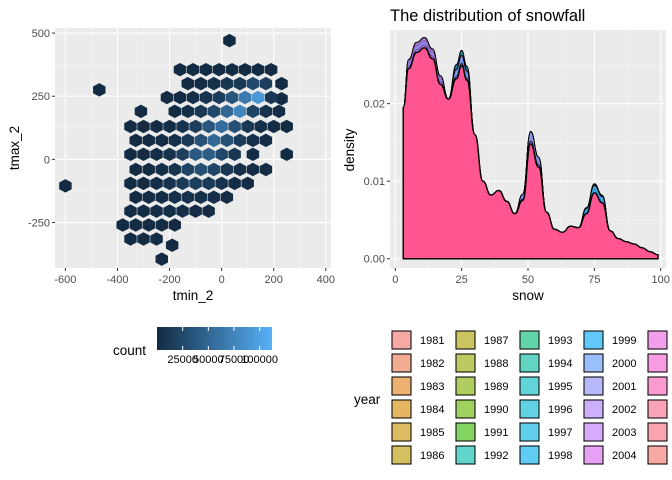 The height and width of the screenshot is (480, 672). I want to click on year-legend-label: 2003, so click(624, 433).